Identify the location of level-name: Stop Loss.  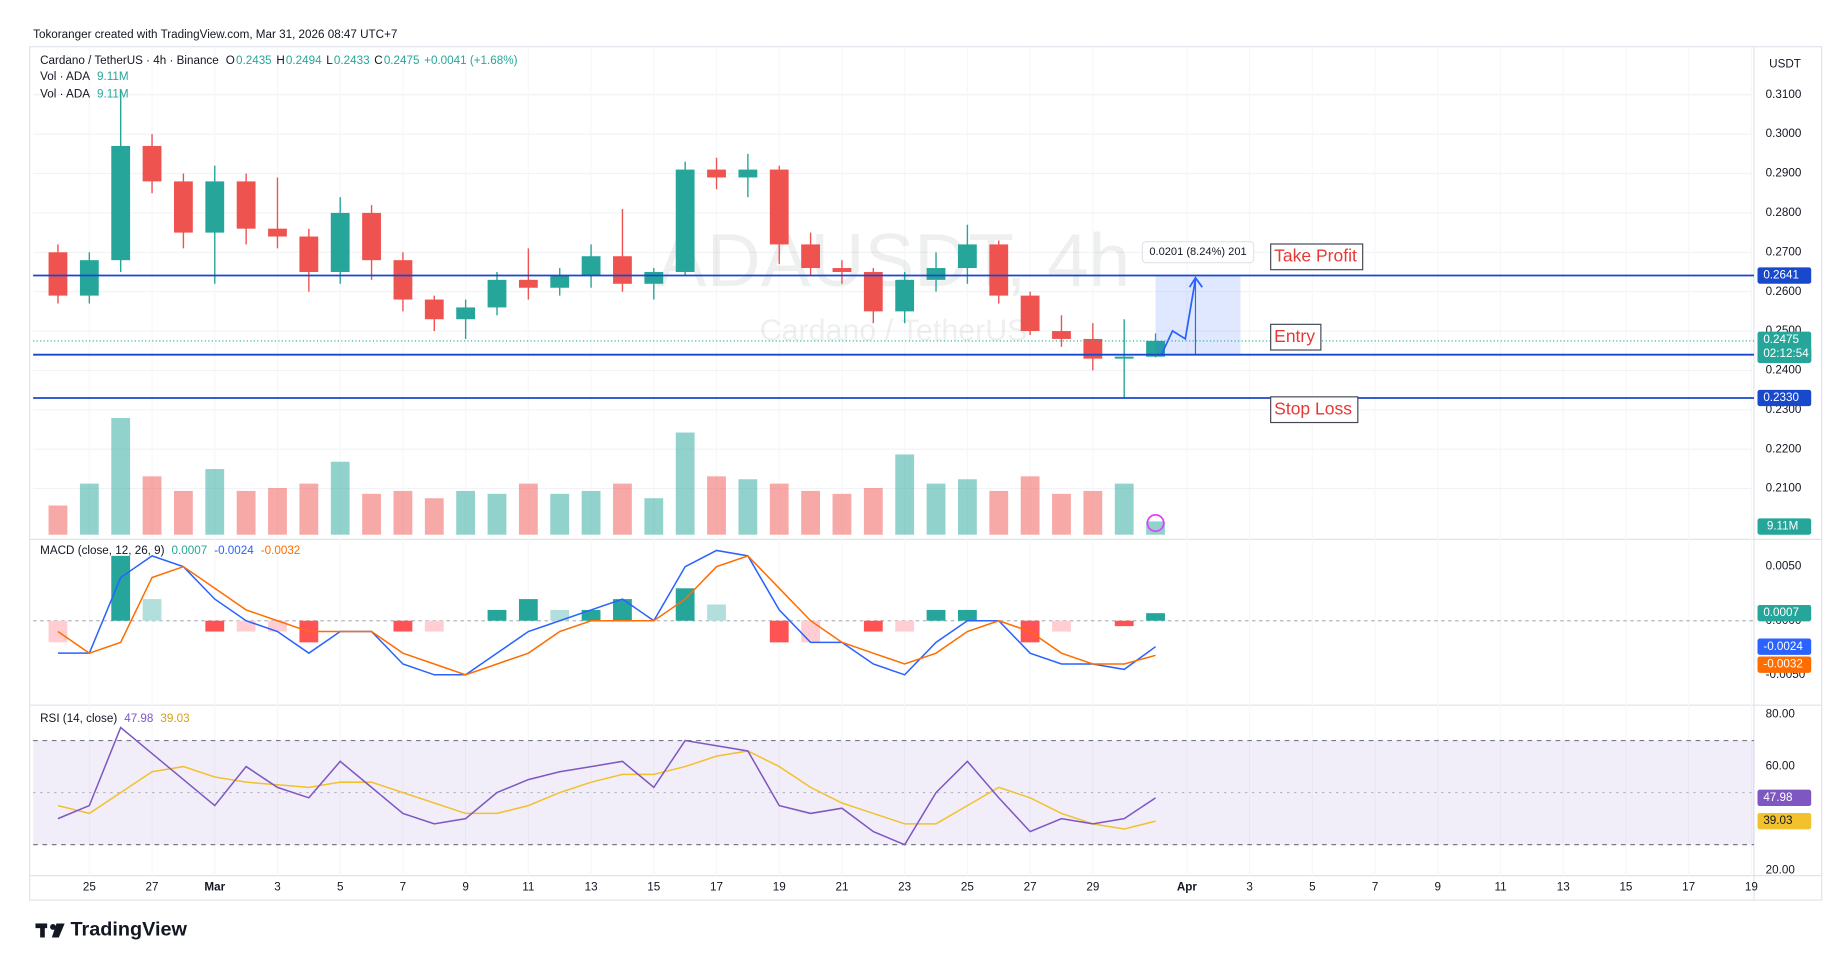
(1313, 408).